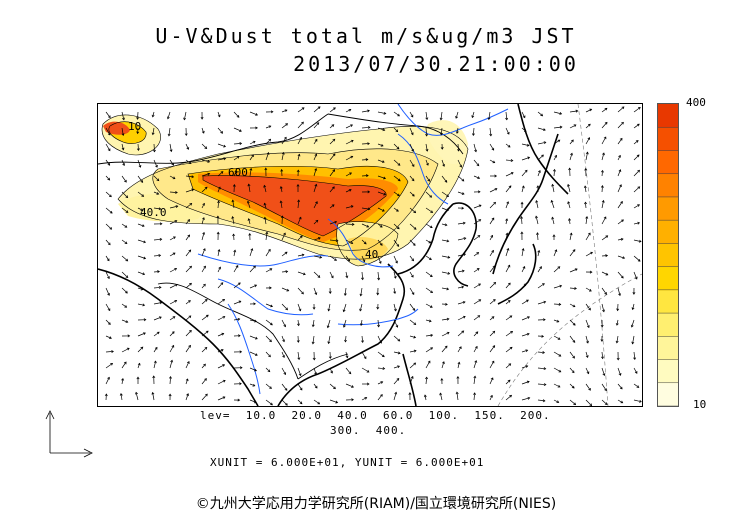 This screenshot has height=532, width=752. I want to click on legend-band, so click(668, 162).